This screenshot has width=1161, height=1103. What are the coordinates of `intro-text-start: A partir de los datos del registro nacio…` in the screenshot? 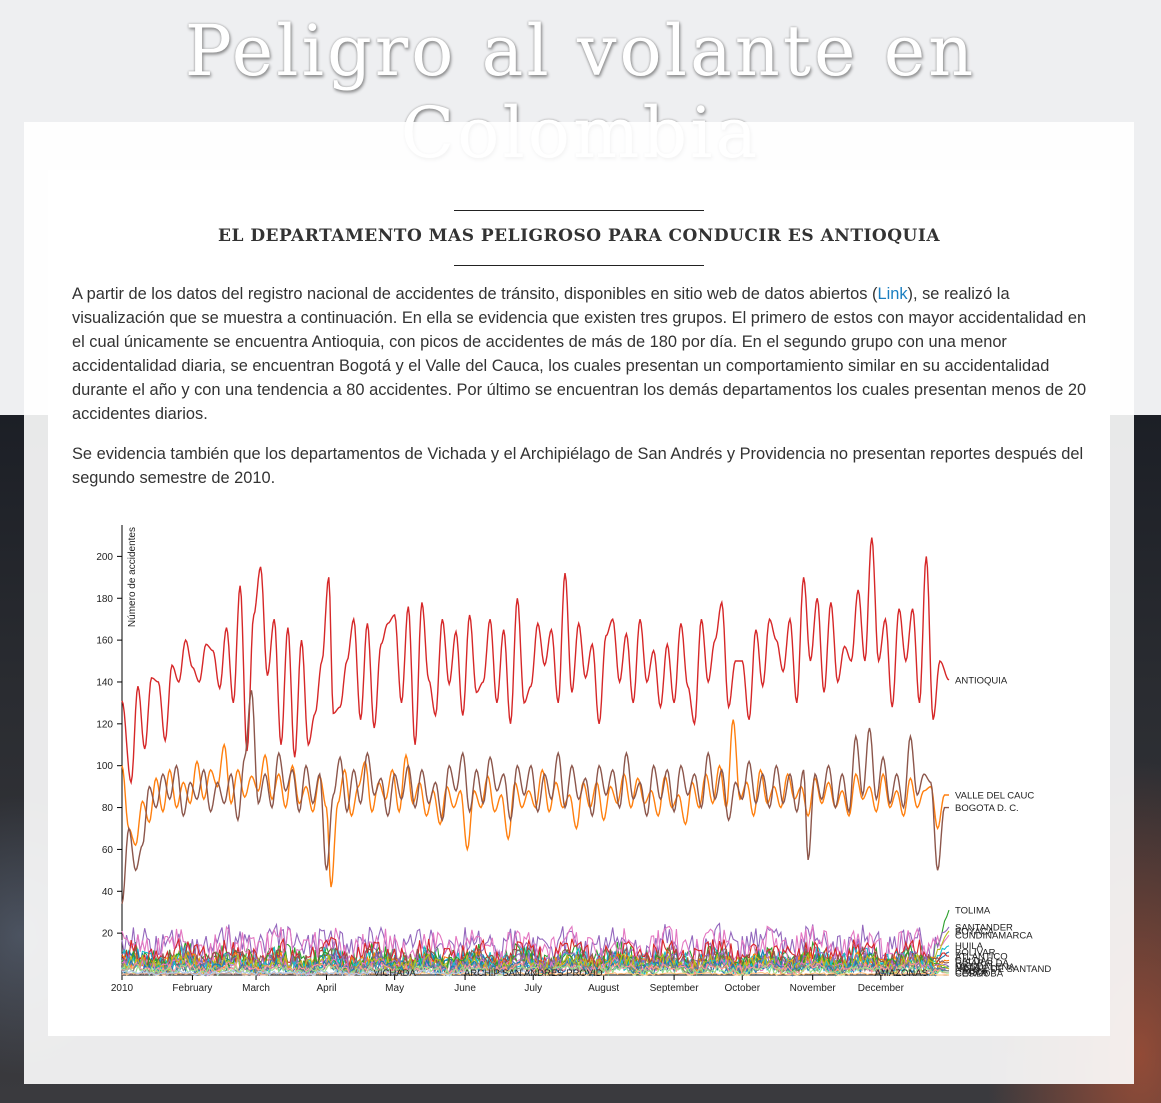 It's located at (475, 294).